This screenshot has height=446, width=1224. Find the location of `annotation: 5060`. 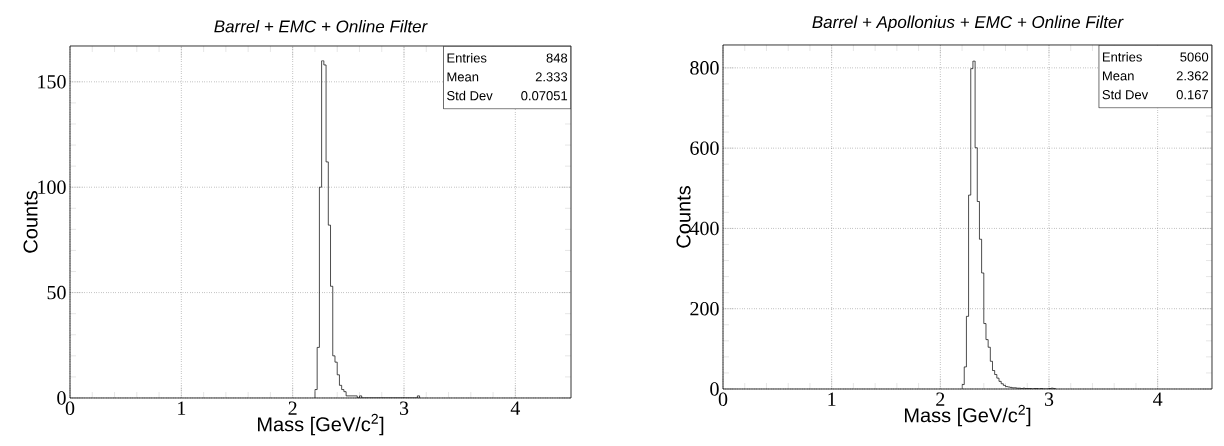

annotation: 5060 is located at coordinates (1194, 57).